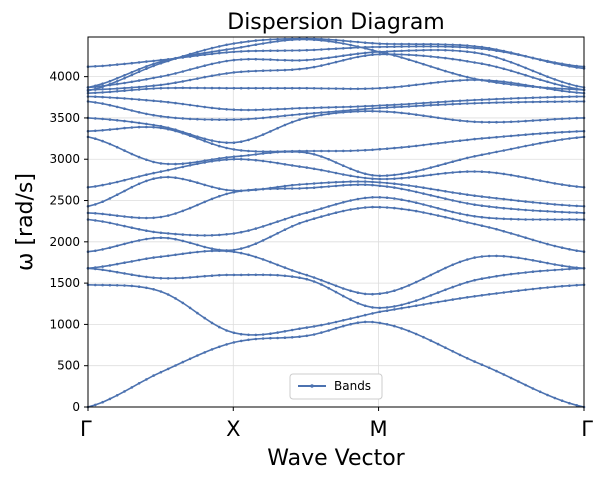  Describe the element at coordinates (379, 429) in the screenshot. I see `x-tick-label: M` at that location.